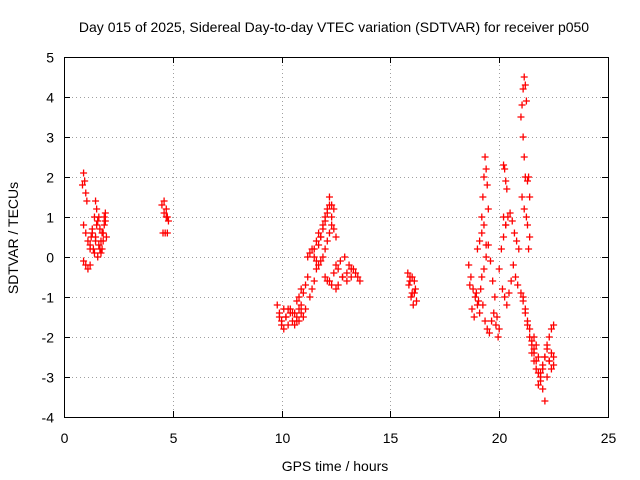  I want to click on y-axis-label: SDTVAR / TECUs, so click(13, 238).